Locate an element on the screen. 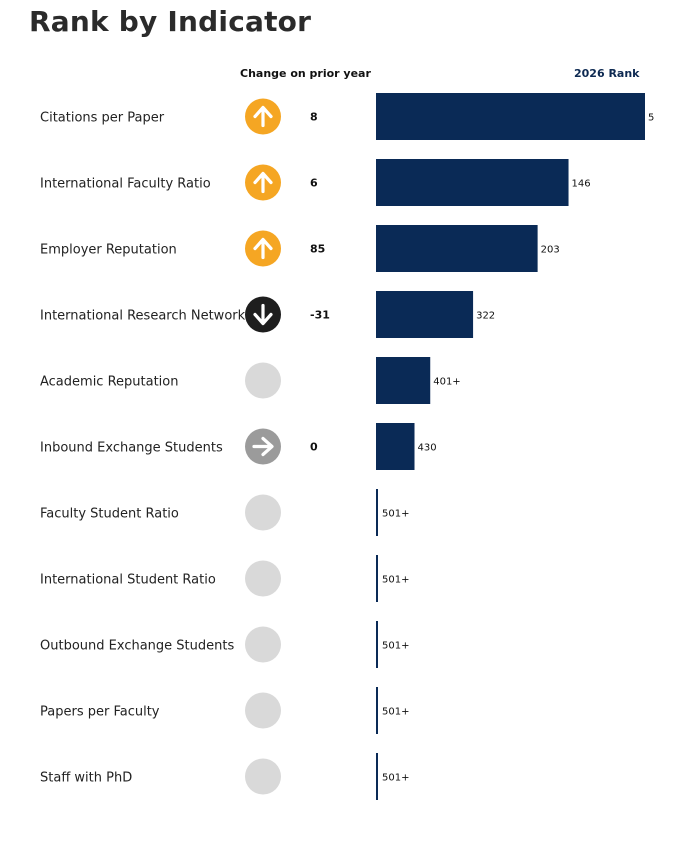 This screenshot has height=841, width=692. indicator-row: Employer Reputation 85 203 is located at coordinates (300, 248).